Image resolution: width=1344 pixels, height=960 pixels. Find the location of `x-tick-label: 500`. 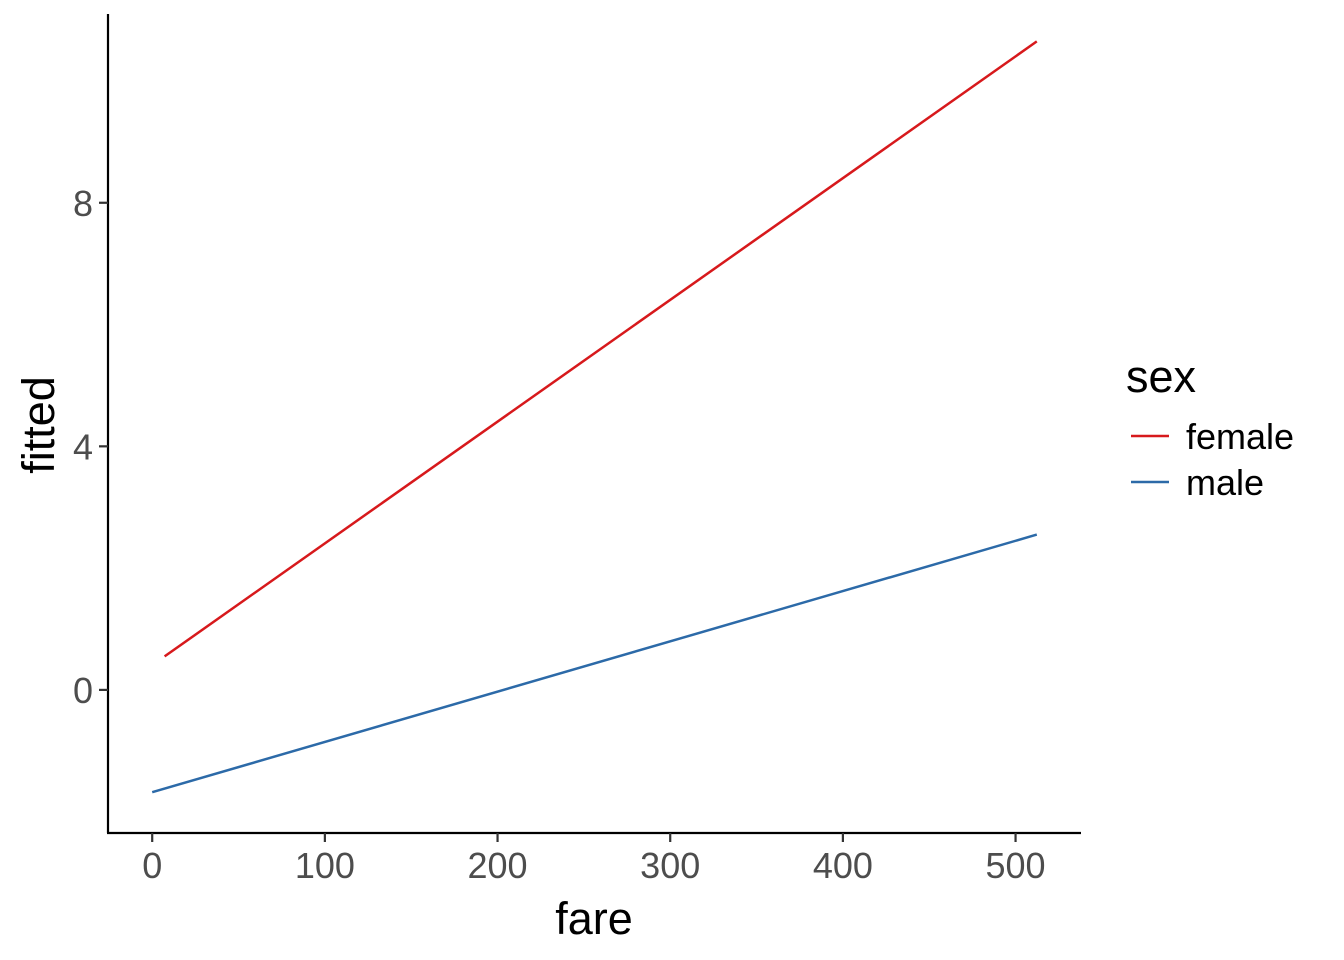

x-tick-label: 500 is located at coordinates (1016, 865).